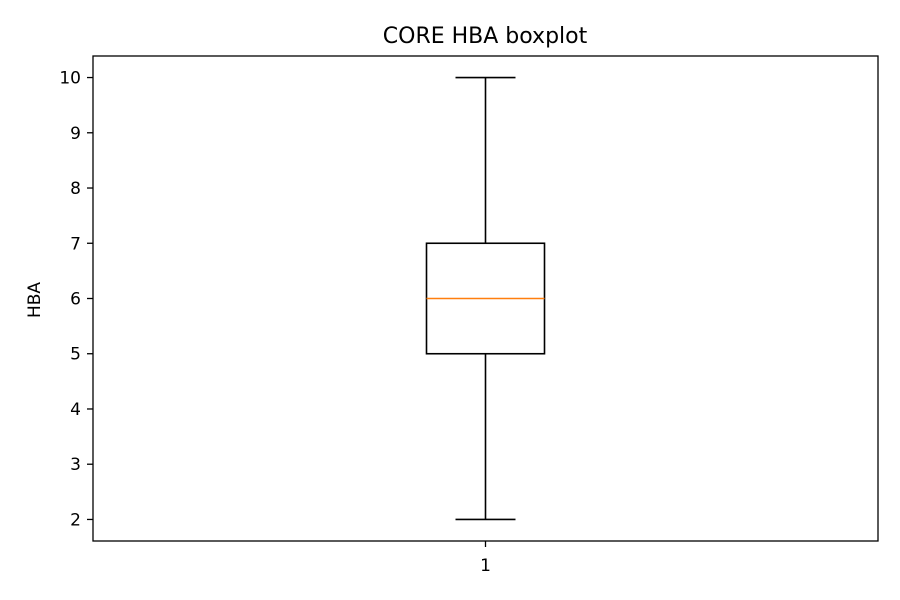  Describe the element at coordinates (75, 520) in the screenshot. I see `y-tick-label: 2` at that location.